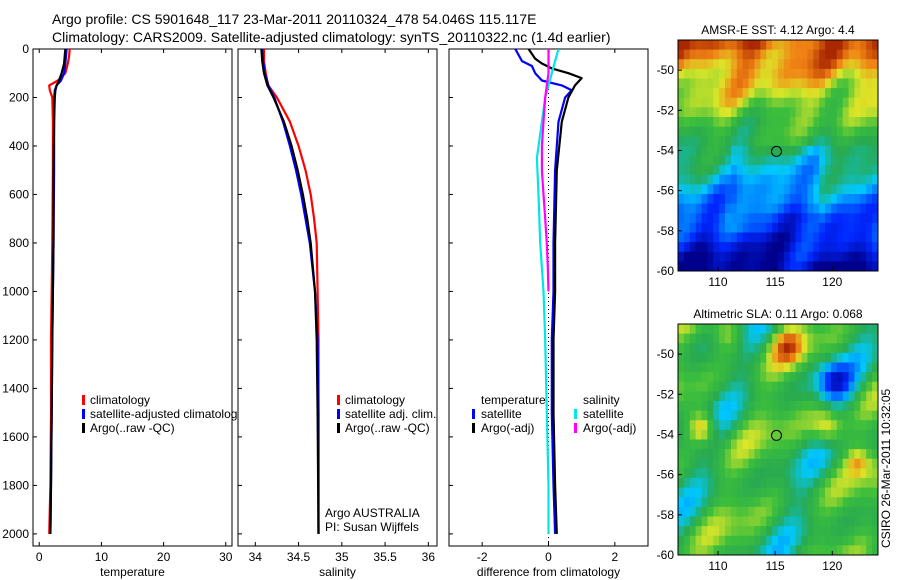  I want to click on sla_map-title: Altimetric SLA: 0.11 Argo: 0.068, so click(778, 314).